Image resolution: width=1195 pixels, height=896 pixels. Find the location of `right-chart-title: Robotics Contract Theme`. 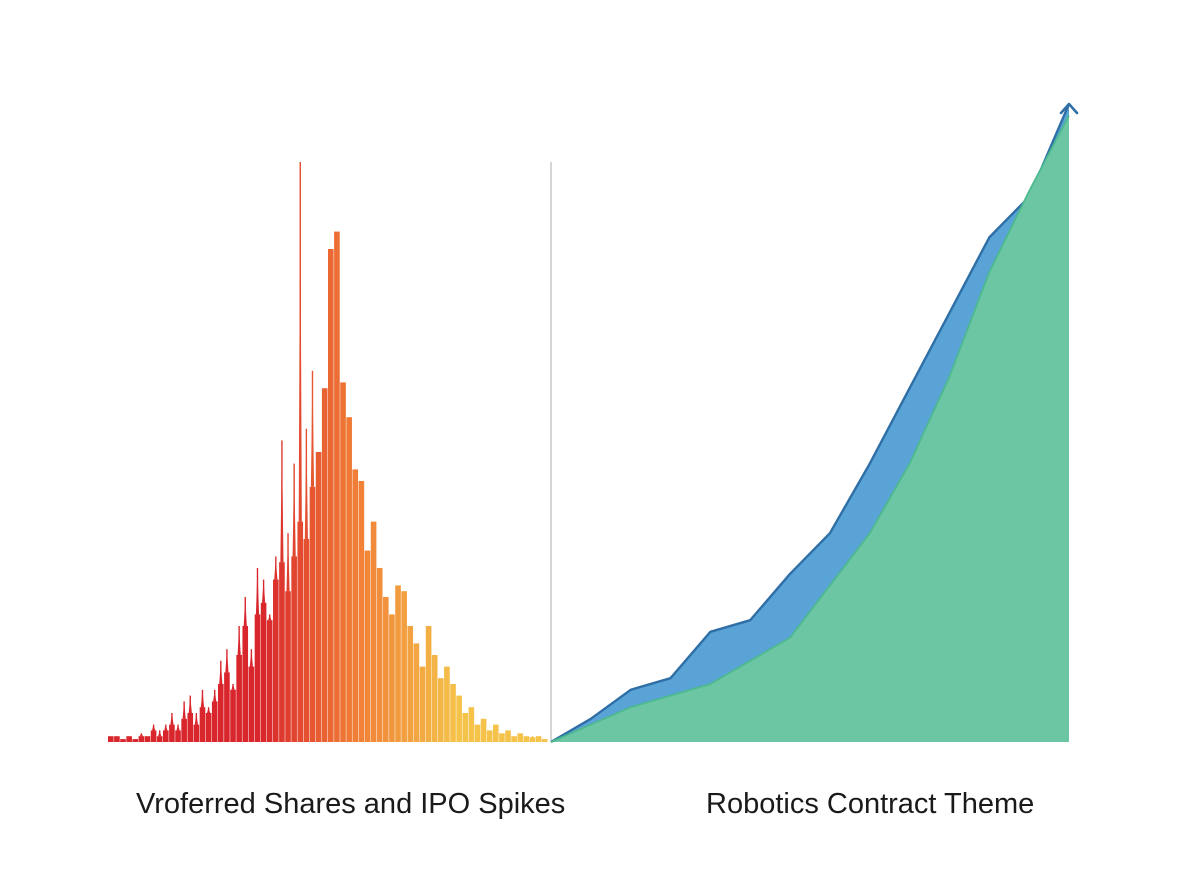

right-chart-title: Robotics Contract Theme is located at coordinates (870, 804).